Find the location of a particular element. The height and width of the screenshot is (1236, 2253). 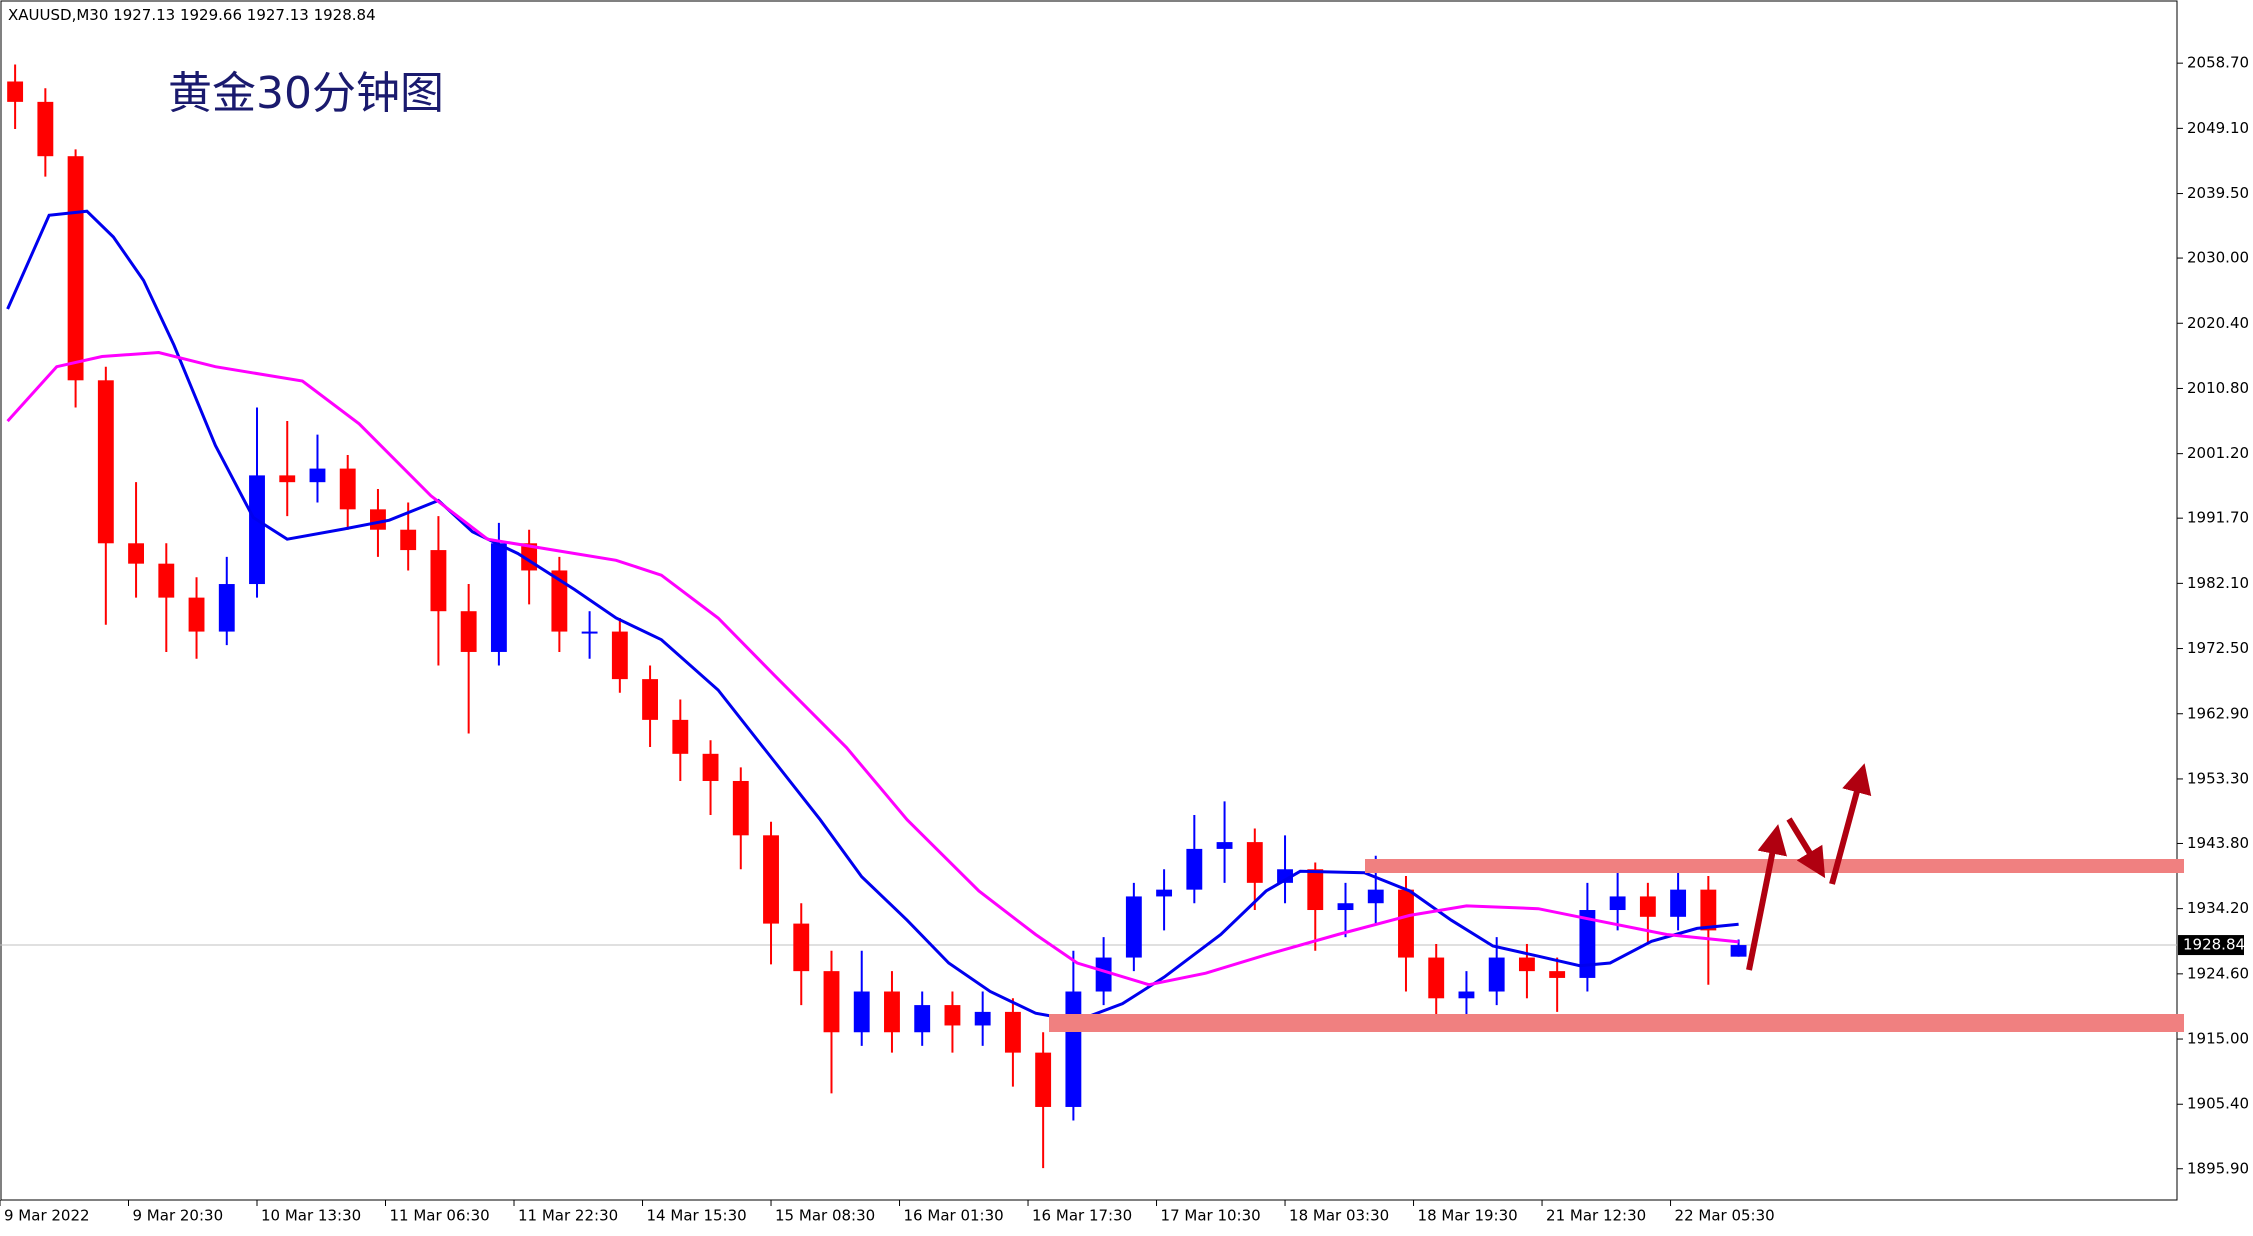

y-tick-label: 1905.40 is located at coordinates (2218, 1104).